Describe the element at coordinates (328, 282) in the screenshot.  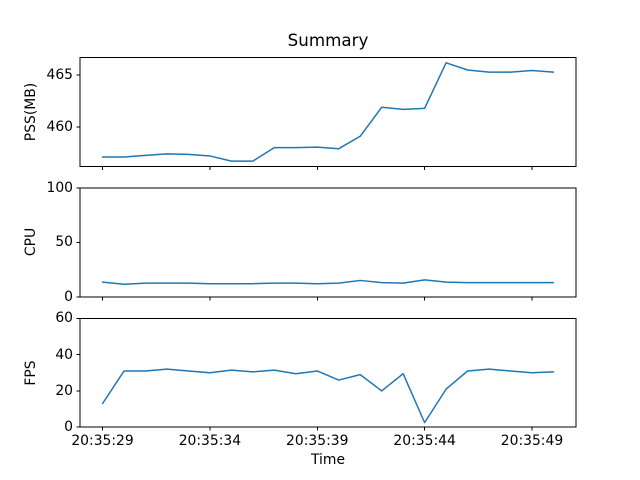
I see `cpu-series-line` at that location.